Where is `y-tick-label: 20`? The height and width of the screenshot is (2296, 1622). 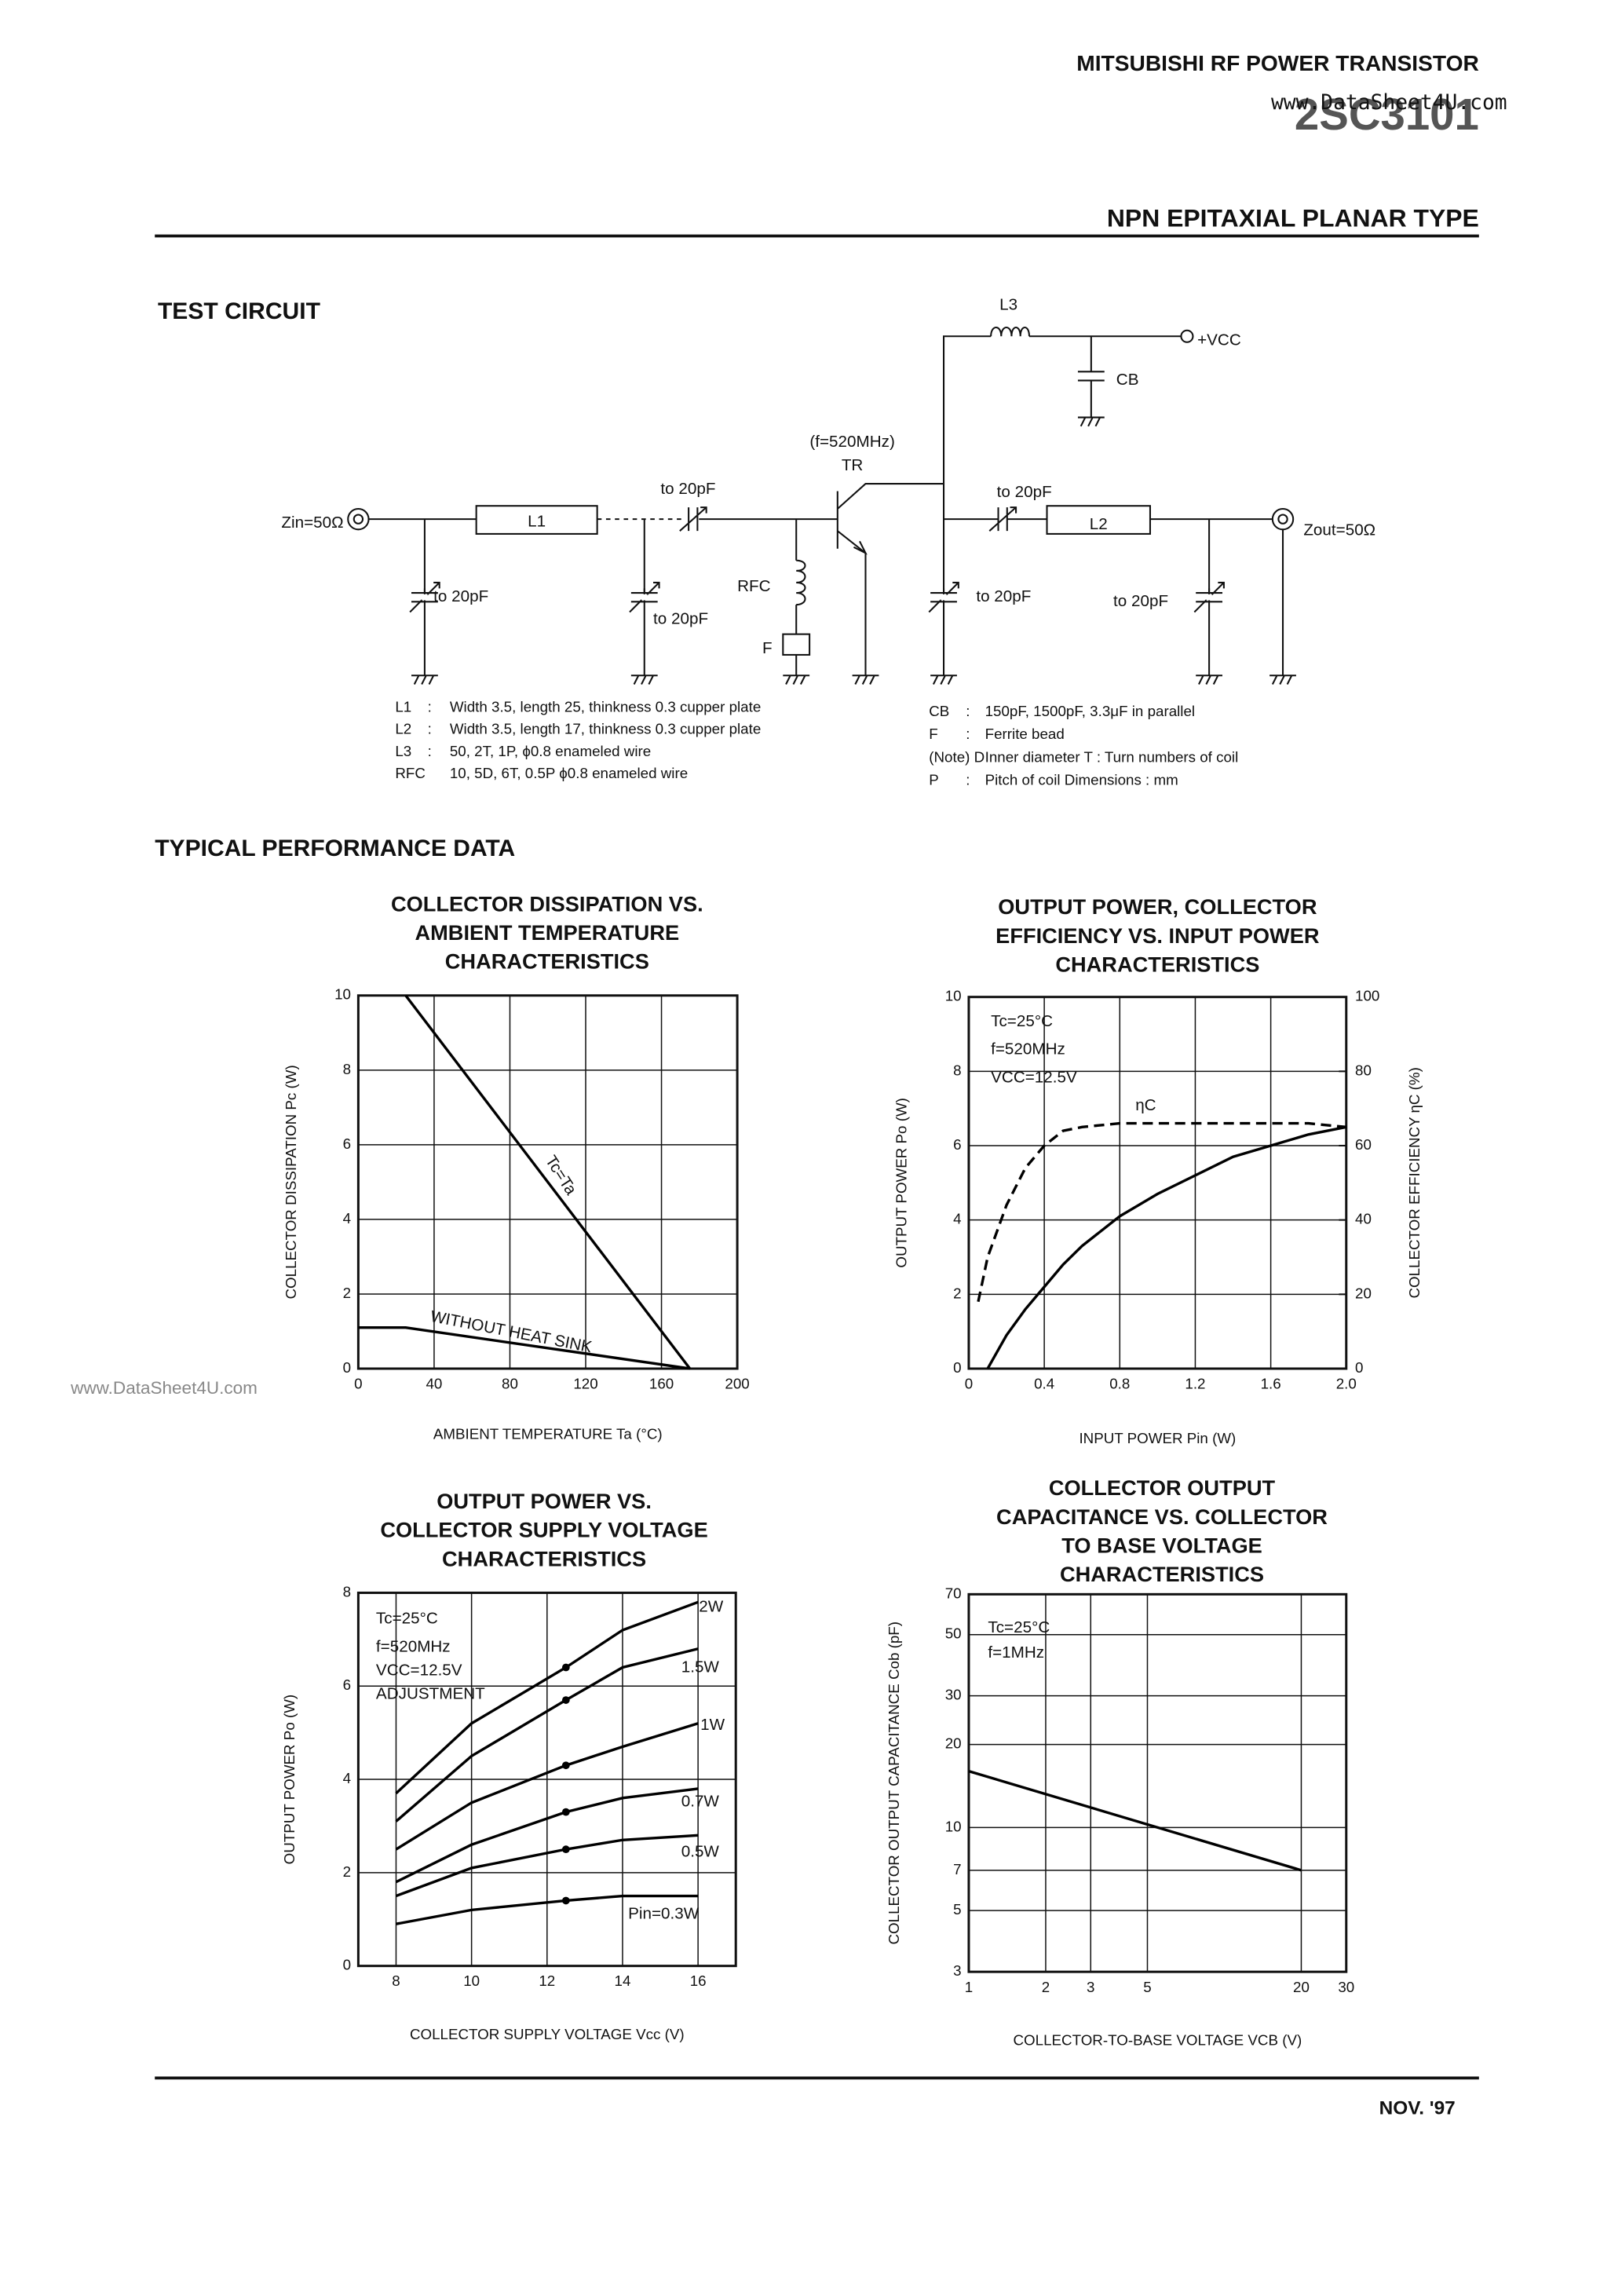 y-tick-label: 20 is located at coordinates (953, 1744).